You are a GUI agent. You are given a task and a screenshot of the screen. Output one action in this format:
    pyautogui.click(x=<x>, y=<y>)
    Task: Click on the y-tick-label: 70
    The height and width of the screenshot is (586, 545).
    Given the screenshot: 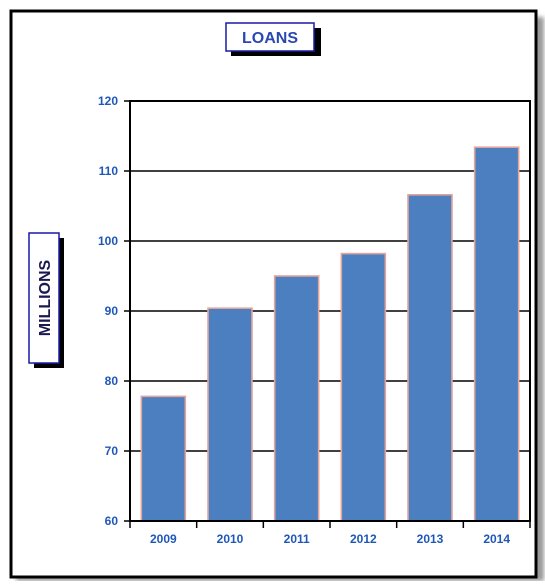 What is the action you would take?
    pyautogui.click(x=112, y=451)
    